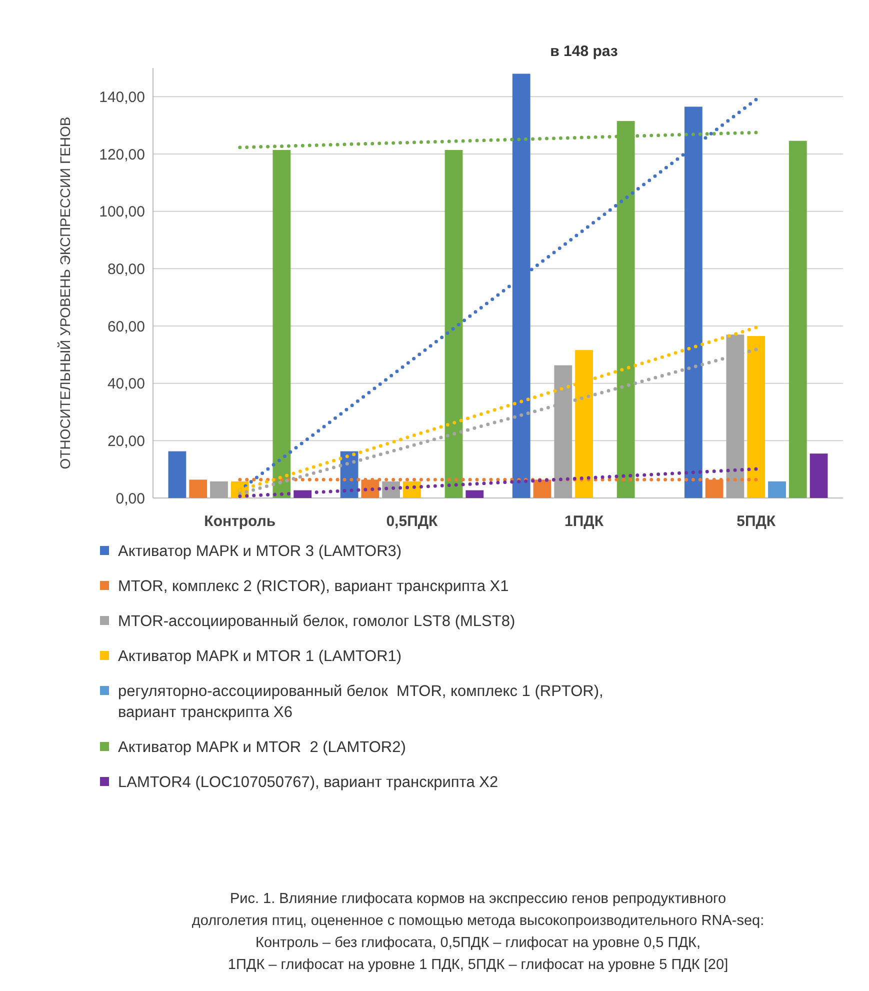 Image resolution: width=869 pixels, height=991 pixels. I want to click on x-tick-label: 0,5ПДК, so click(412, 521).